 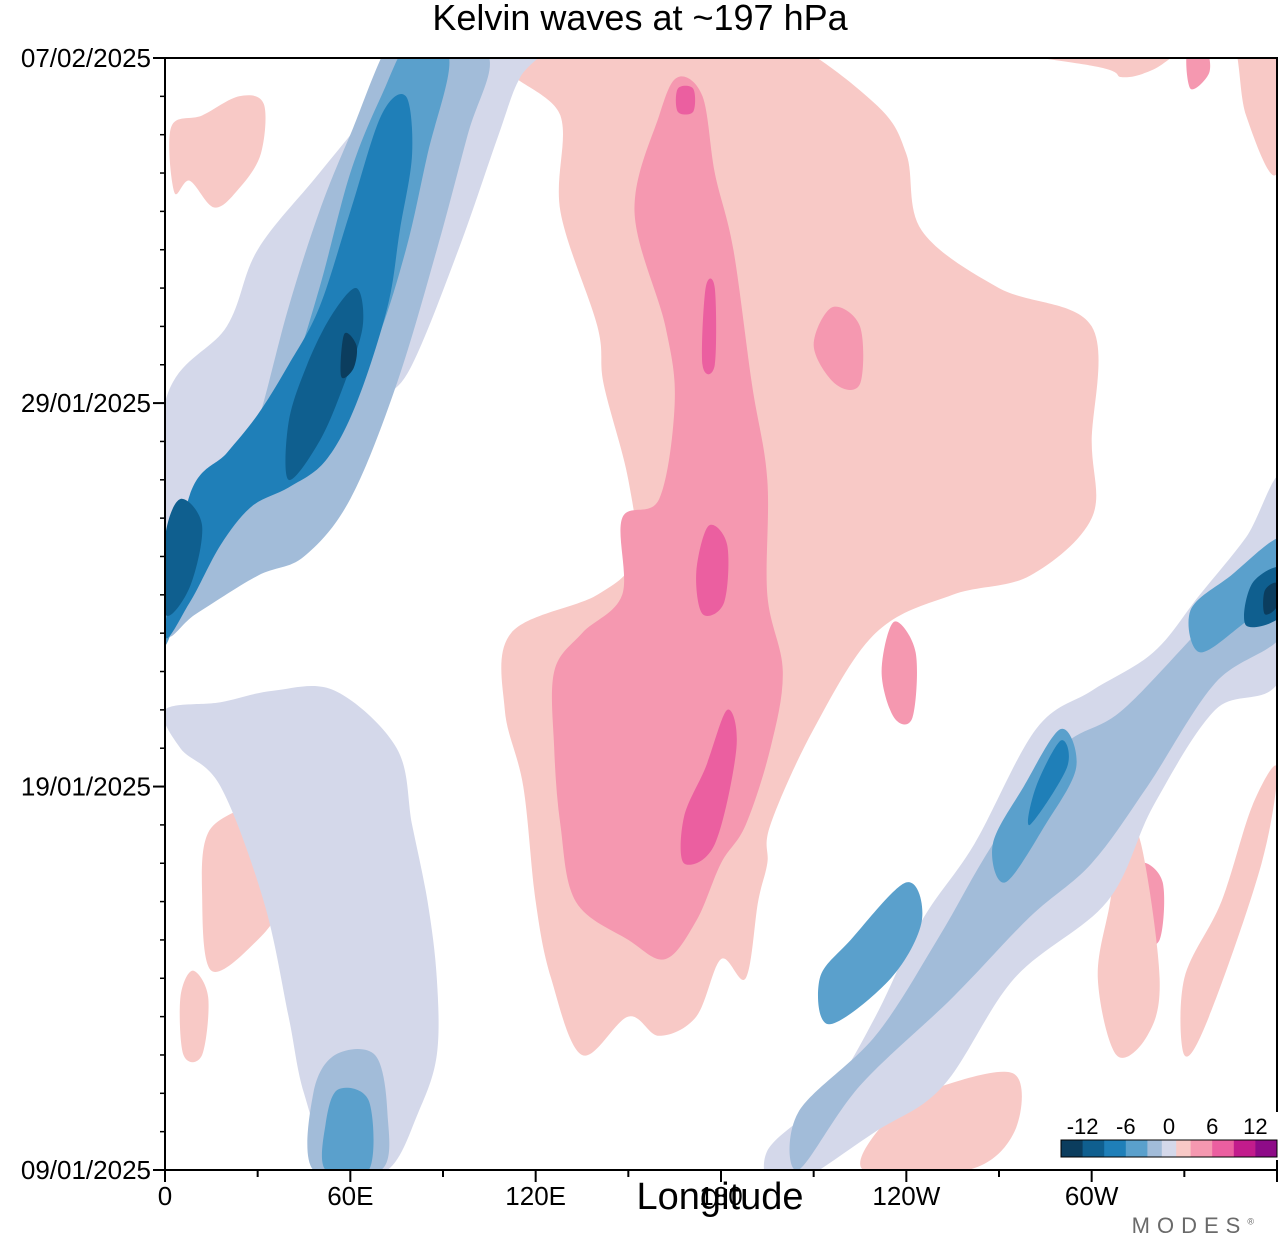 What do you see at coordinates (535, 1196) in the screenshot?
I see `x-tick-label: 120E` at bounding box center [535, 1196].